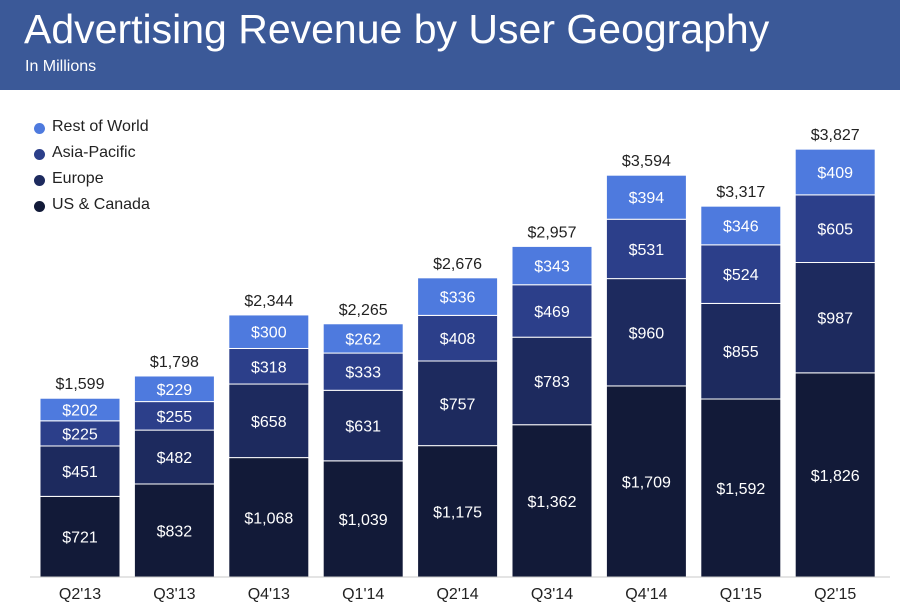 This screenshot has height=610, width=900. Describe the element at coordinates (80, 594) in the screenshot. I see `x-tick-label: Q2'13` at that location.